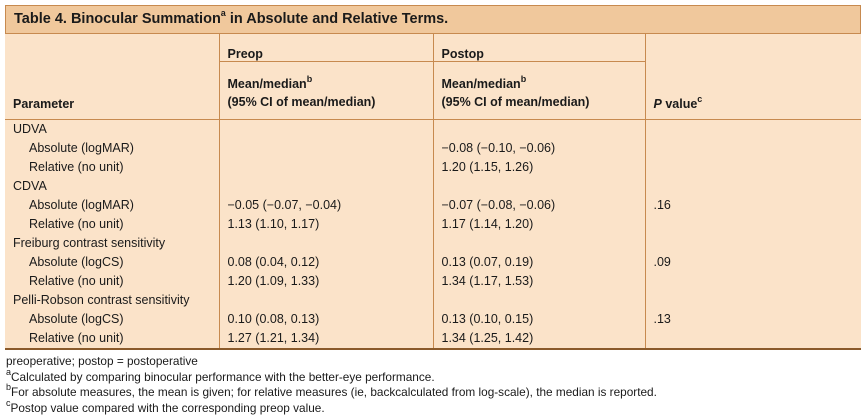 This screenshot has width=866, height=416. Describe the element at coordinates (326, 48) in the screenshot. I see `header-preop: Preop` at that location.